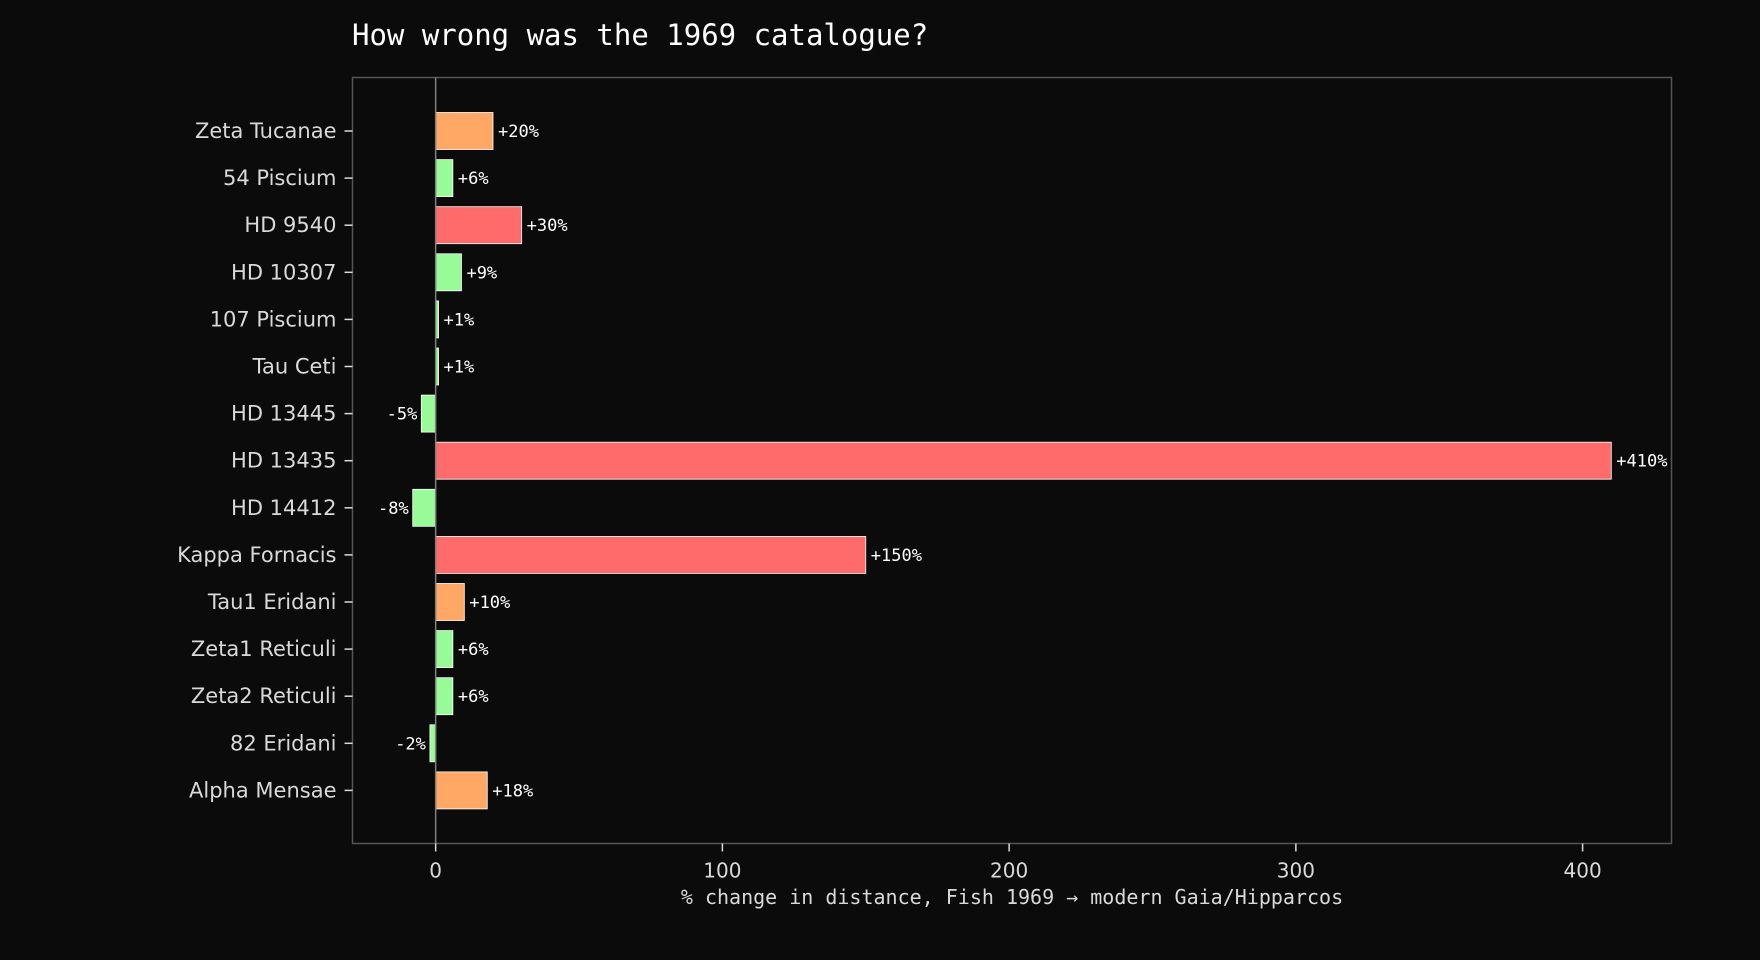  What do you see at coordinates (280, 178) in the screenshot?
I see `y-tick-label: 54 Piscium` at bounding box center [280, 178].